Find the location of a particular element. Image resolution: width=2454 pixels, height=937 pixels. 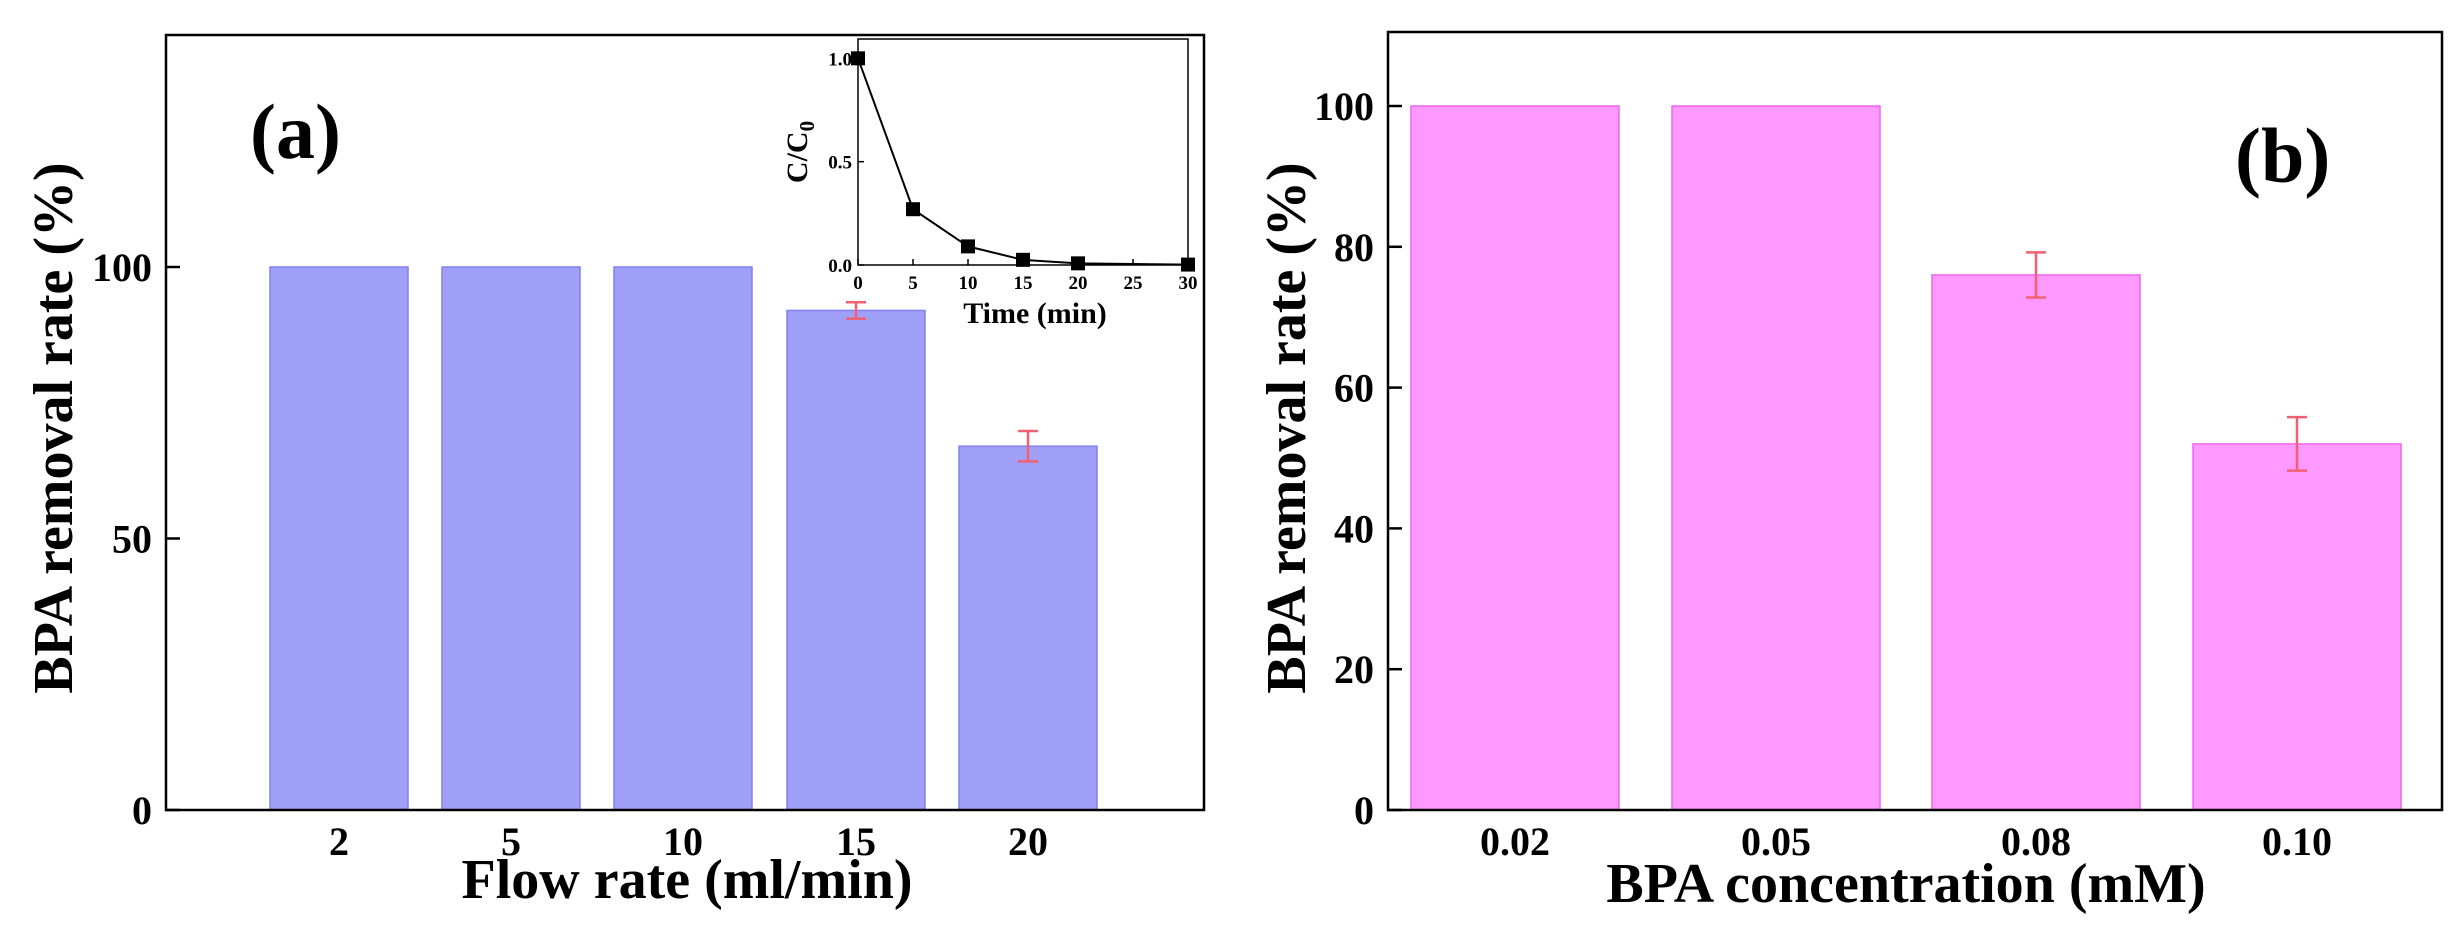

panel-b-label: (b) is located at coordinates (2282, 155).